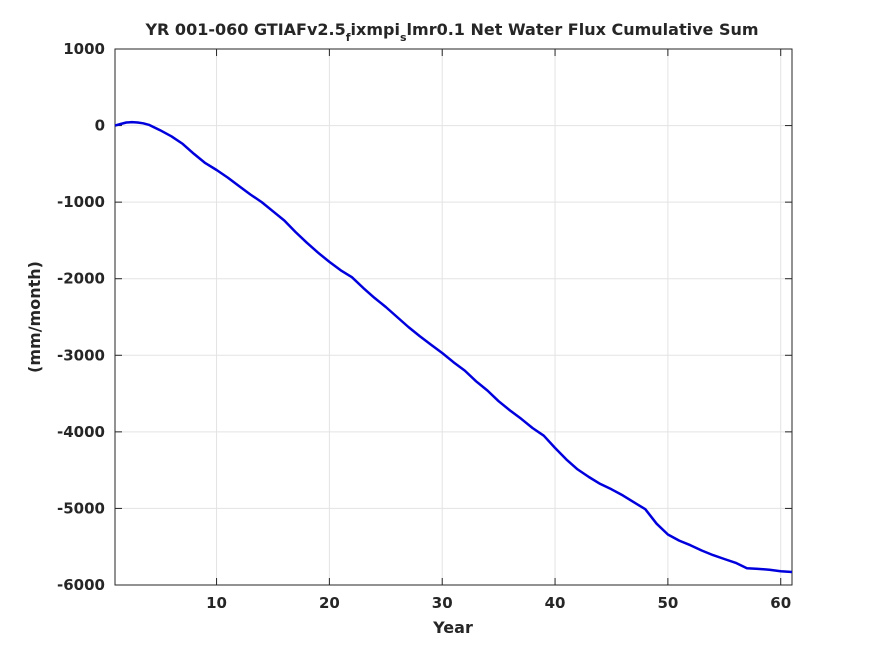 This screenshot has height=656, width=875. Describe the element at coordinates (81, 317) in the screenshot. I see `y-tick-labels: 1000 0 -1000 -2000 -3000 -4000 -5000 -6000` at that location.